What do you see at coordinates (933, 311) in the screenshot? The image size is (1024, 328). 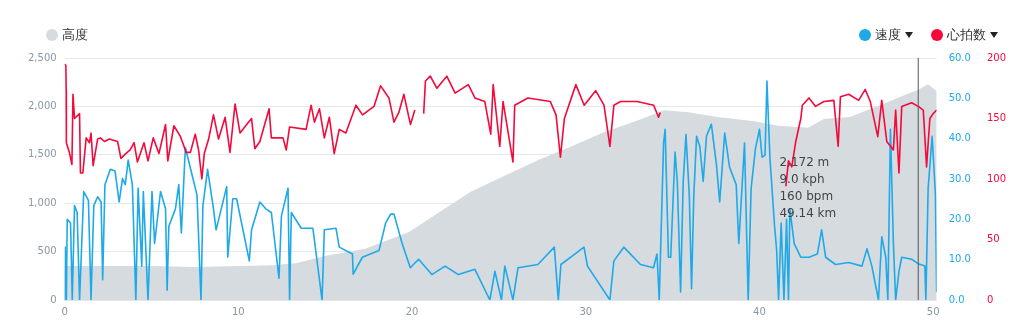 I see `x-tick-label: 50` at bounding box center [933, 311].